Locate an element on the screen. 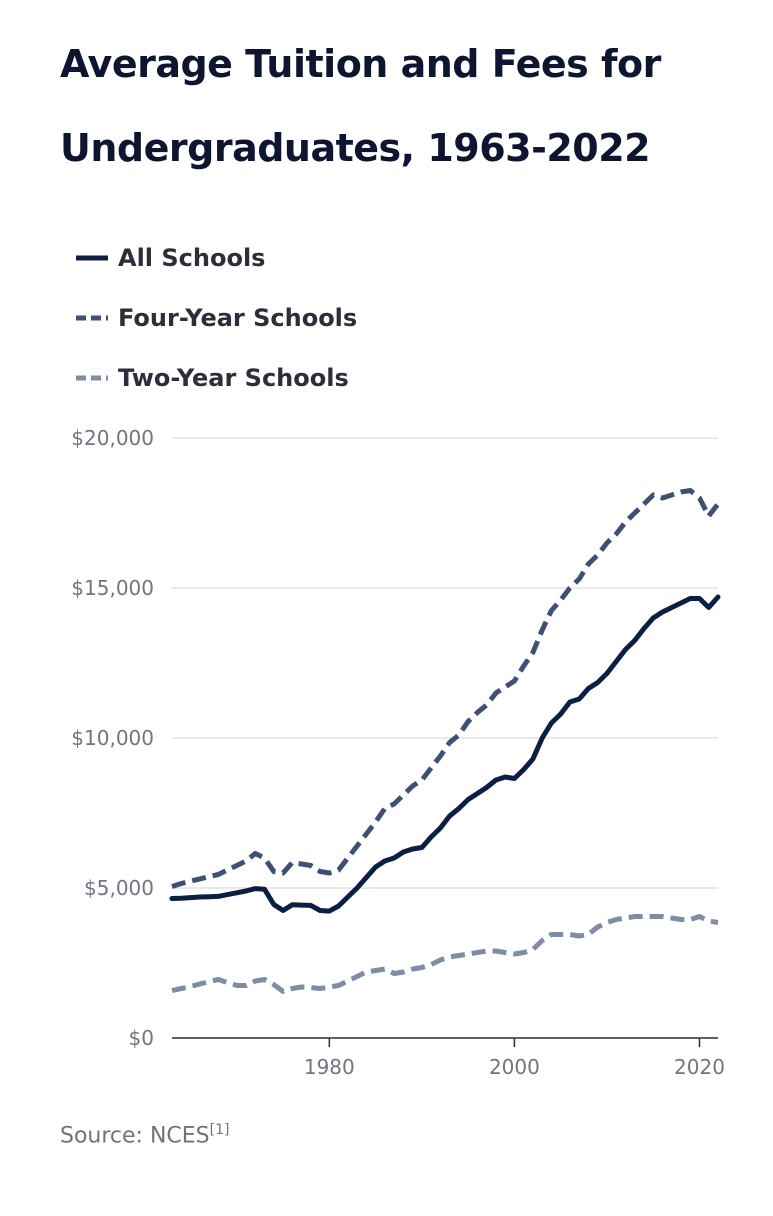 This screenshot has height=1216, width=773. x-tick-label-2020: 2020 is located at coordinates (699, 1067).